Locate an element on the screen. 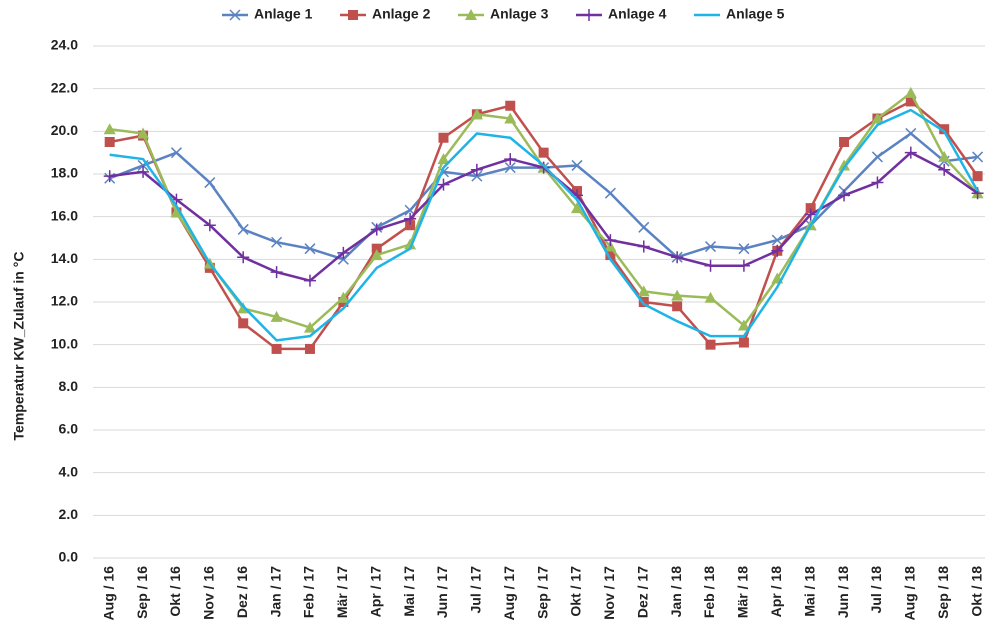 The image size is (985, 637). x-tick-label: Jul / 17 is located at coordinates (476, 590).